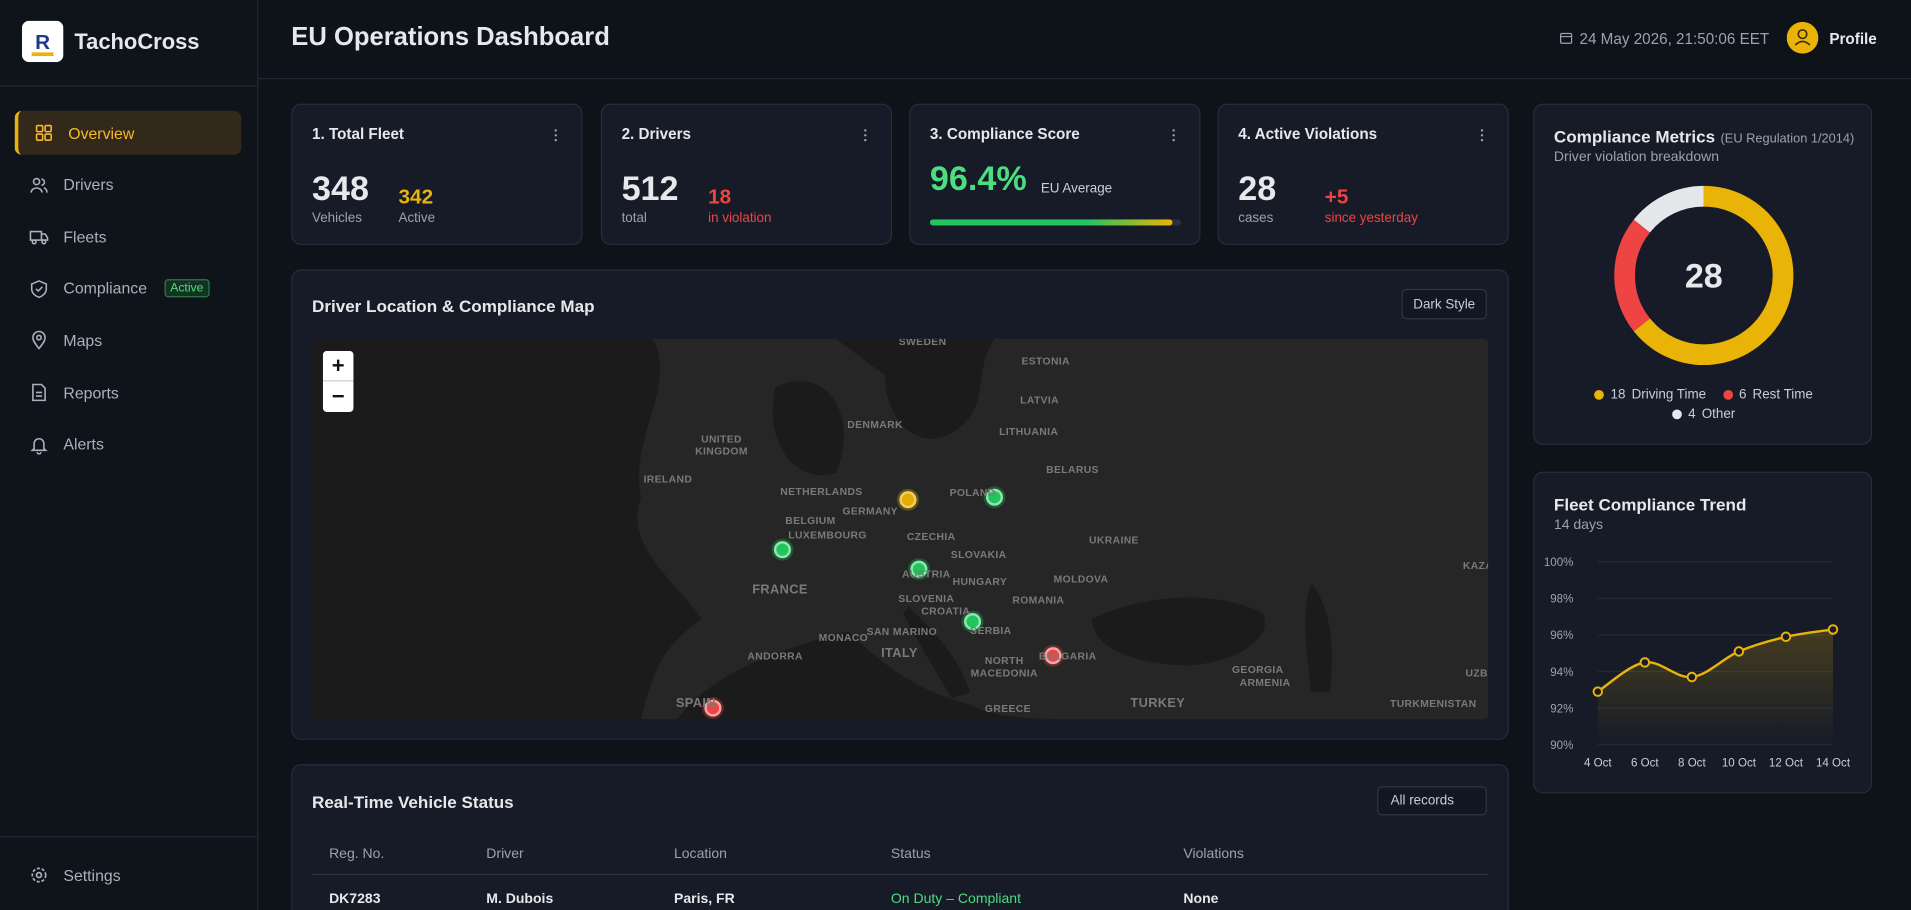 The width and height of the screenshot is (1911, 910). What do you see at coordinates (338, 396) in the screenshot?
I see `zoom-out: −` at bounding box center [338, 396].